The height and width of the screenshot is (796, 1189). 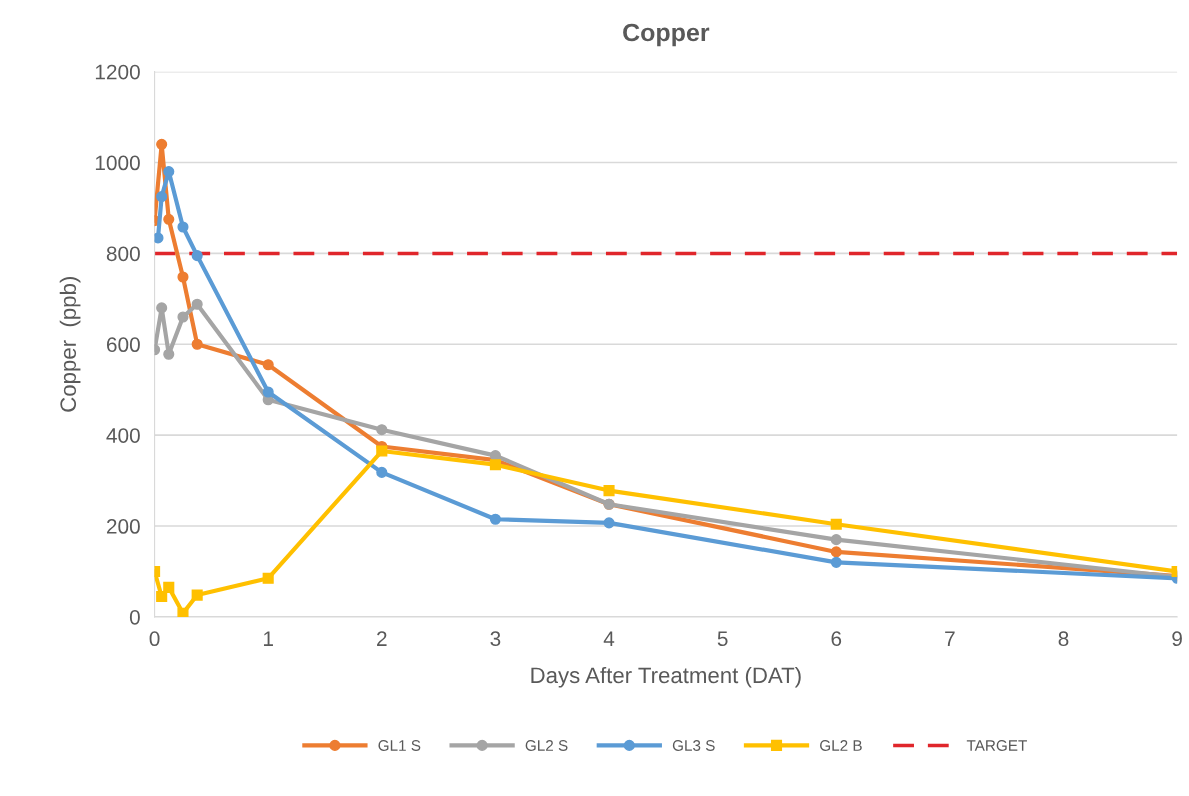 I want to click on legend-label: GL2 S, so click(x=546, y=745).